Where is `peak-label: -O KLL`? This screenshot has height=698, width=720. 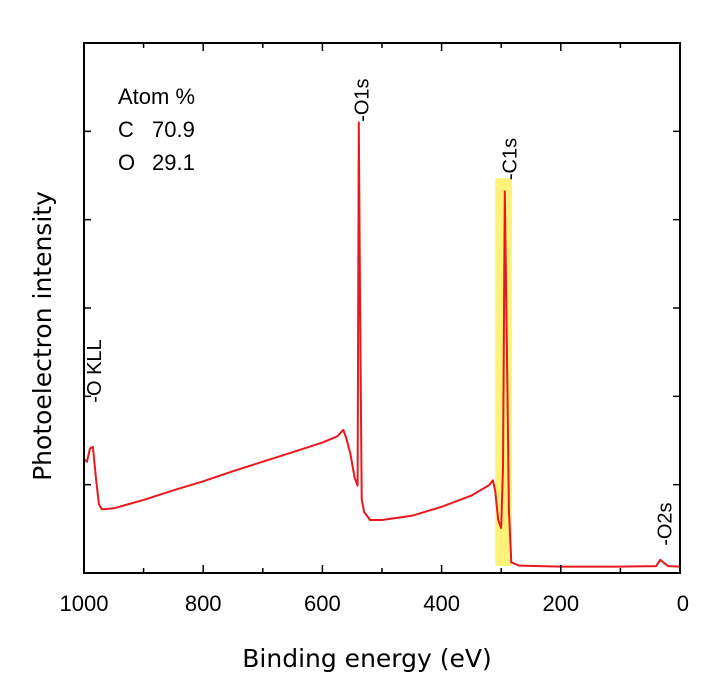
peak-label: -O KLL is located at coordinates (95, 370).